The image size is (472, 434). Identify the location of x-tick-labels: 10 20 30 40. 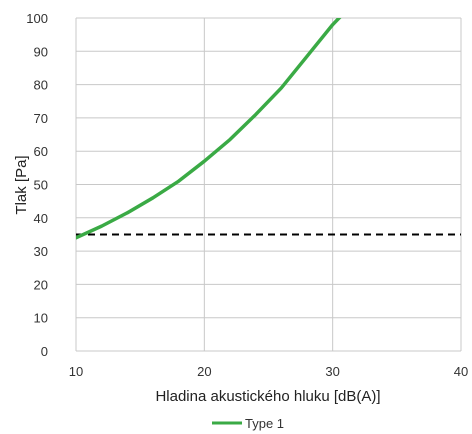
(268, 371).